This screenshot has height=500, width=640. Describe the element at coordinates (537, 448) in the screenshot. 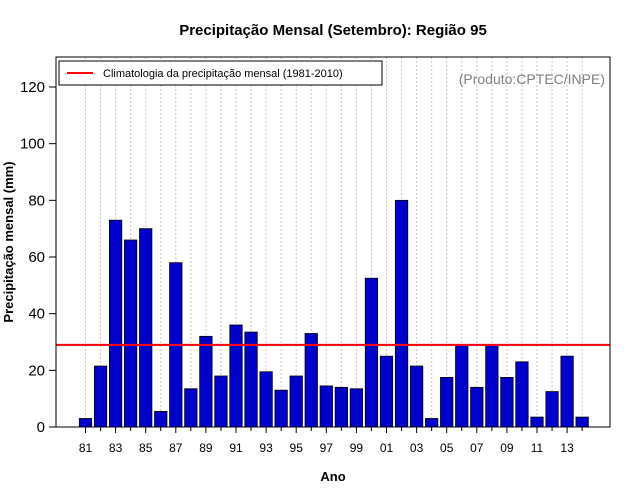

I see `x-tick-label: 11` at that location.